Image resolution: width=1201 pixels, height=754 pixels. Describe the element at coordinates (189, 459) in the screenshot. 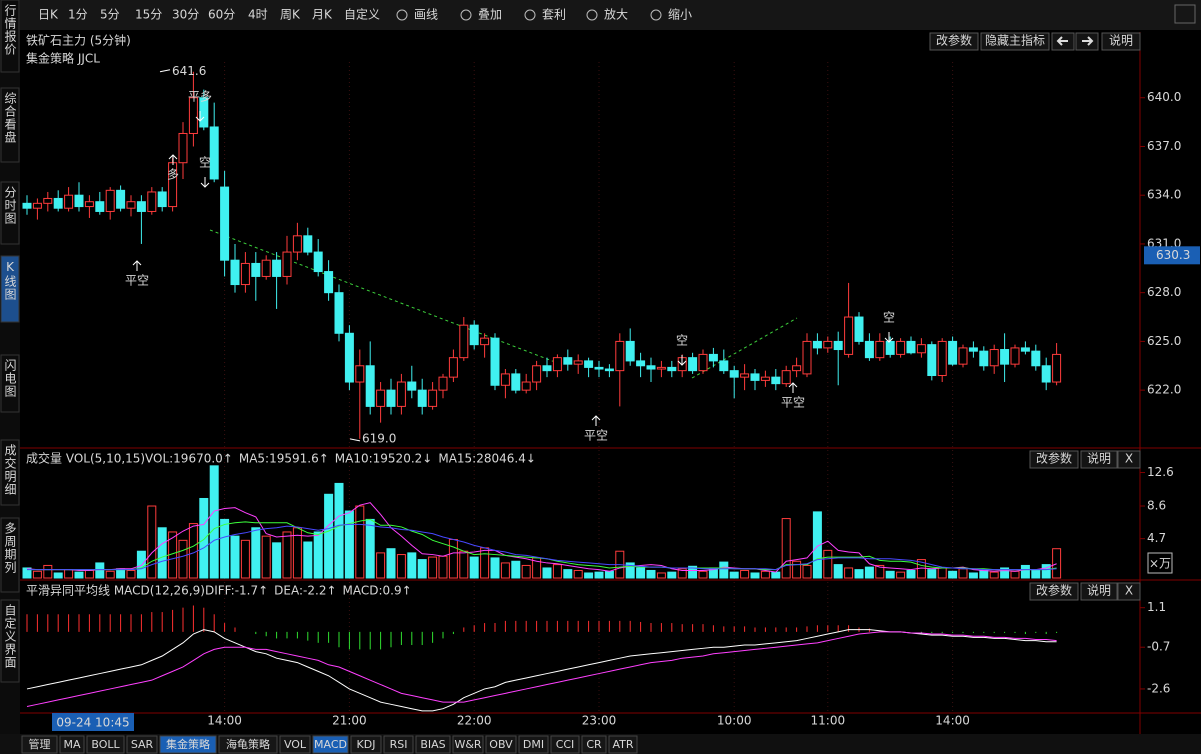

I see `legend-entry: VOL:19670.0↑` at that location.